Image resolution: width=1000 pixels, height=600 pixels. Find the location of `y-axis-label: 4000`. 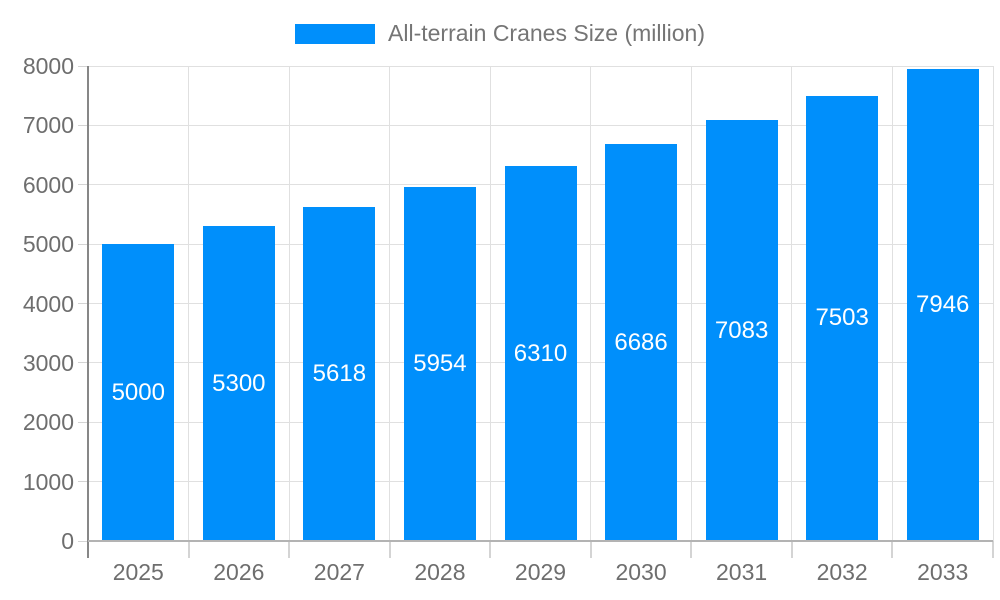

y-axis-label: 4000 is located at coordinates (48, 303).